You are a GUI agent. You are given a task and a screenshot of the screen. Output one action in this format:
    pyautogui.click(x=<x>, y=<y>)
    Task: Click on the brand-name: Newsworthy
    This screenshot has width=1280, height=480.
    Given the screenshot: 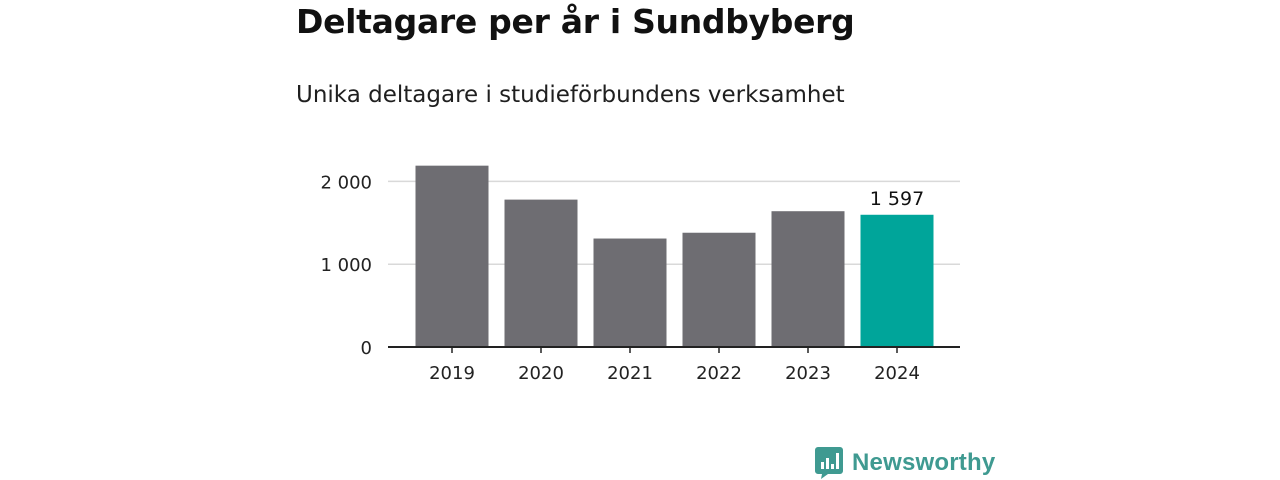 What is the action you would take?
    pyautogui.click(x=924, y=462)
    